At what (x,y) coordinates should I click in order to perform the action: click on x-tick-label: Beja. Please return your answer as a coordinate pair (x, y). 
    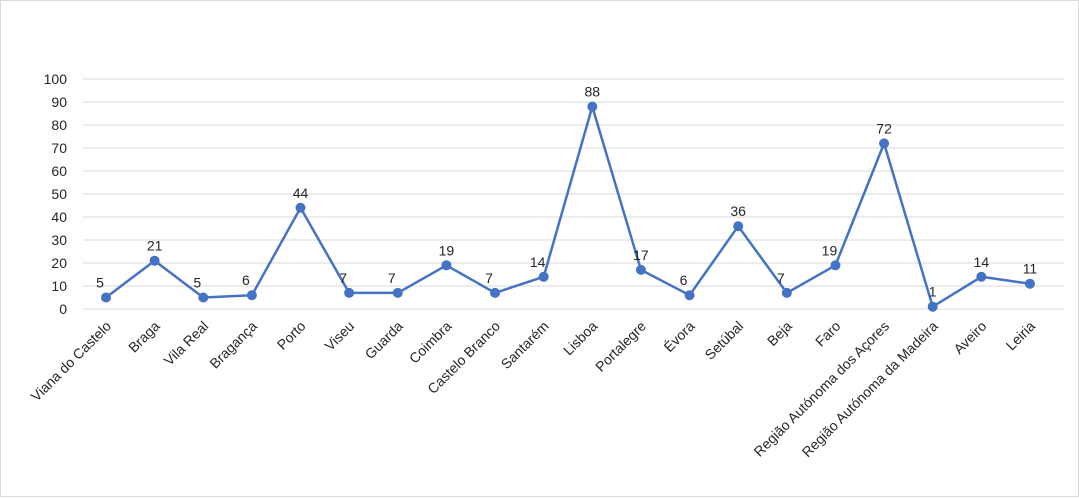
    Looking at the image, I should click on (779, 333).